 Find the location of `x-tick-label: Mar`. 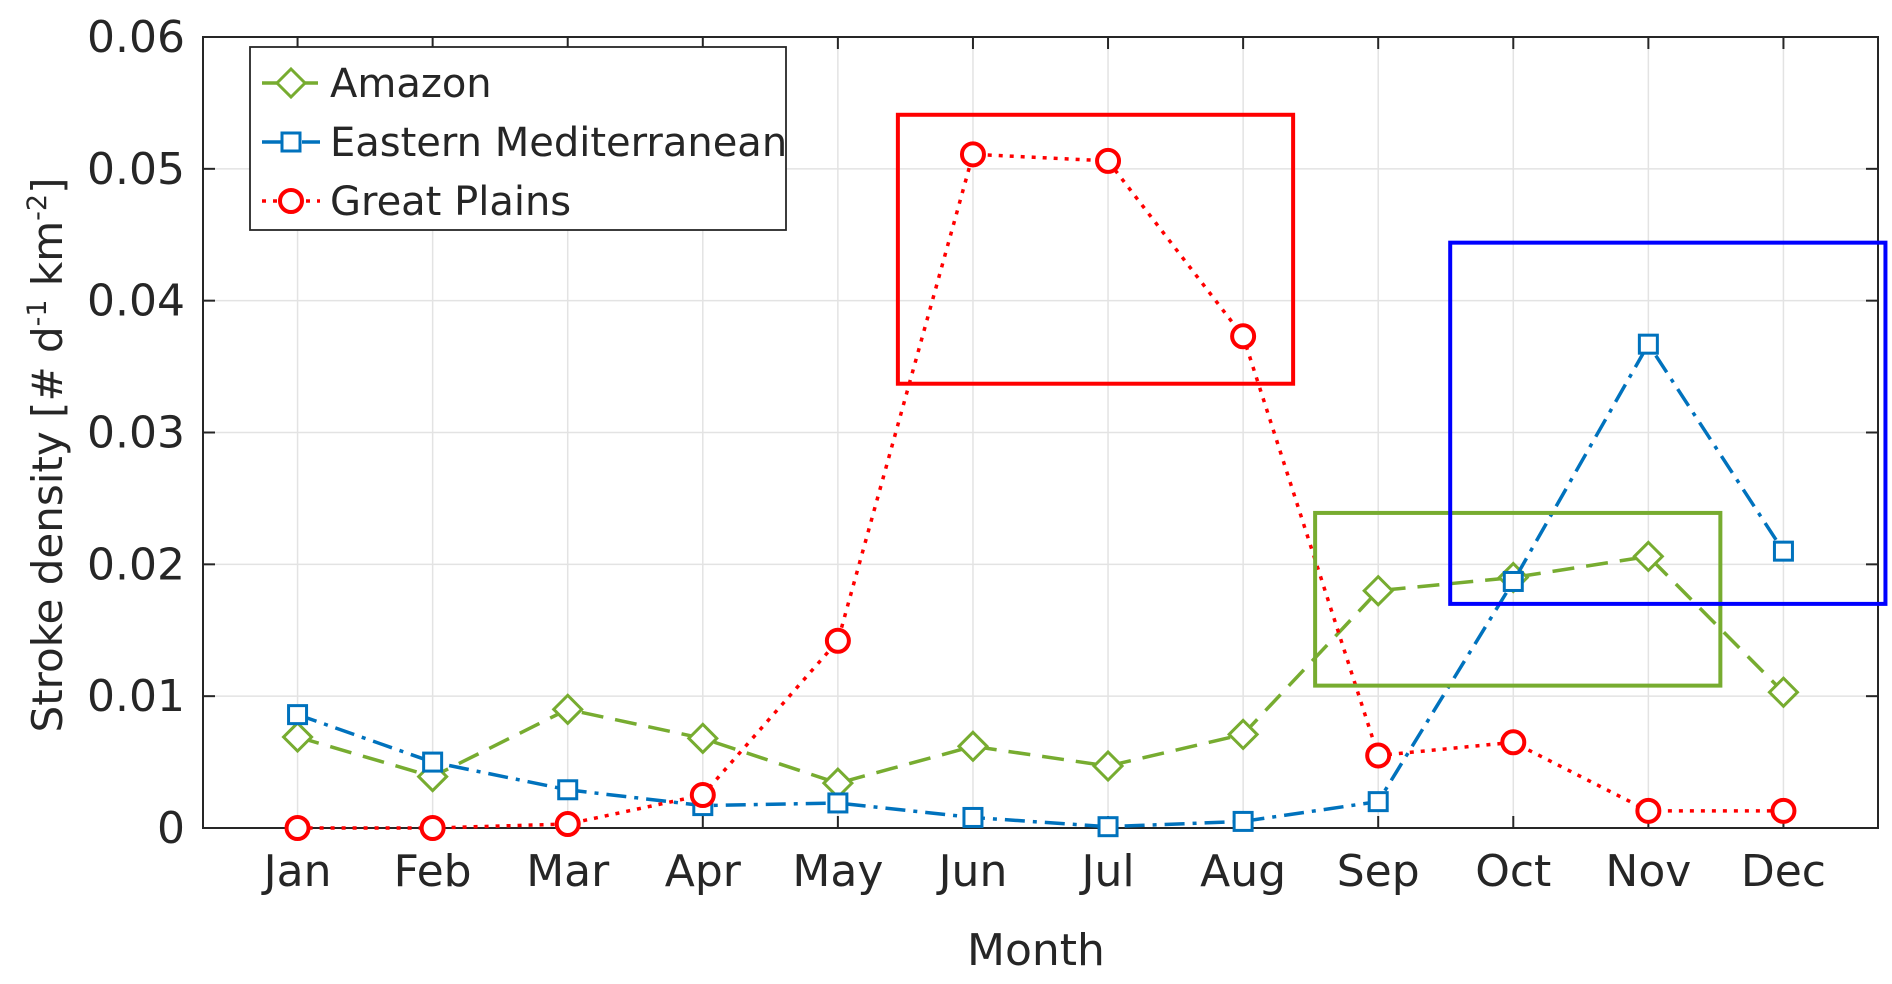

x-tick-label: Mar is located at coordinates (568, 871).